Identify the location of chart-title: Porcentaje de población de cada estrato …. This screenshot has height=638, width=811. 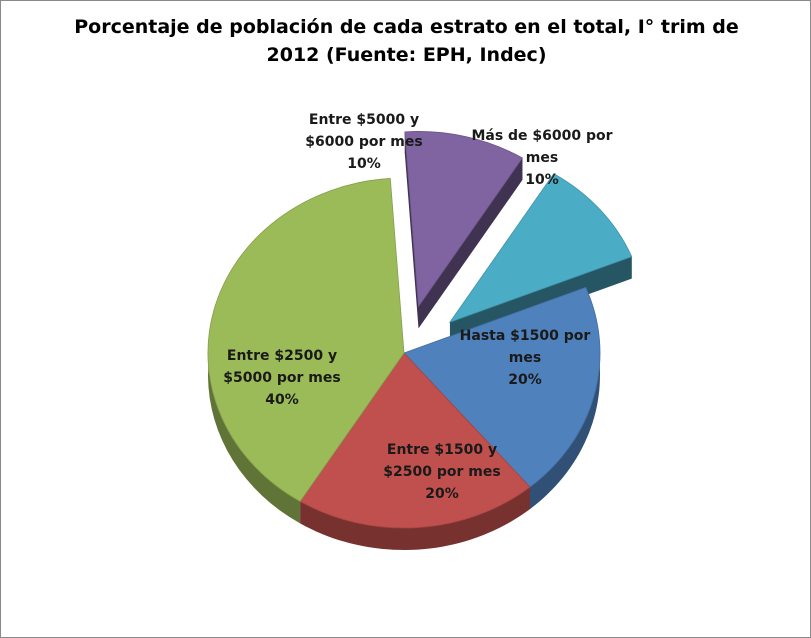
(406, 41).